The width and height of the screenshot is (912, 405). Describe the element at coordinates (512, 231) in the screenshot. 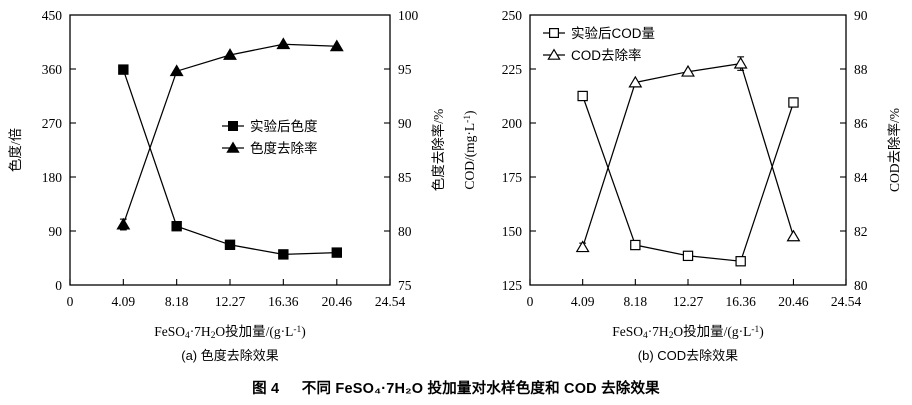

I see `y-tick-label-left: 150` at that location.